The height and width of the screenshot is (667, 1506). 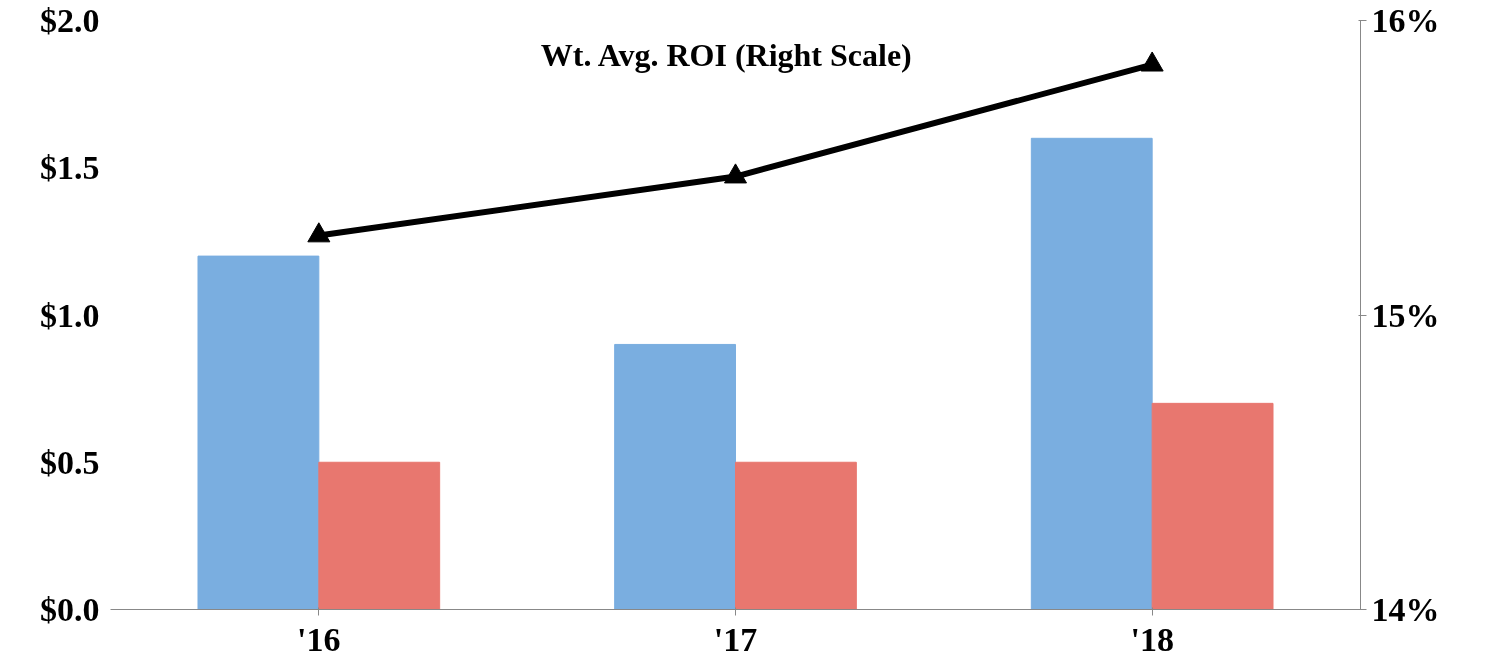 I want to click on y-tick-label: $0.5, so click(x=70, y=462).